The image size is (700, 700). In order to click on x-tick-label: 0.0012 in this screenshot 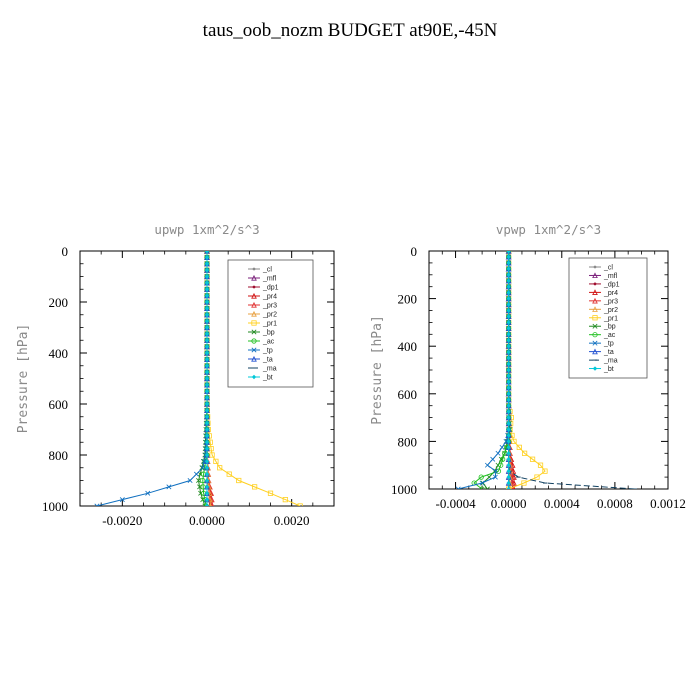, I will do `click(668, 503)`.